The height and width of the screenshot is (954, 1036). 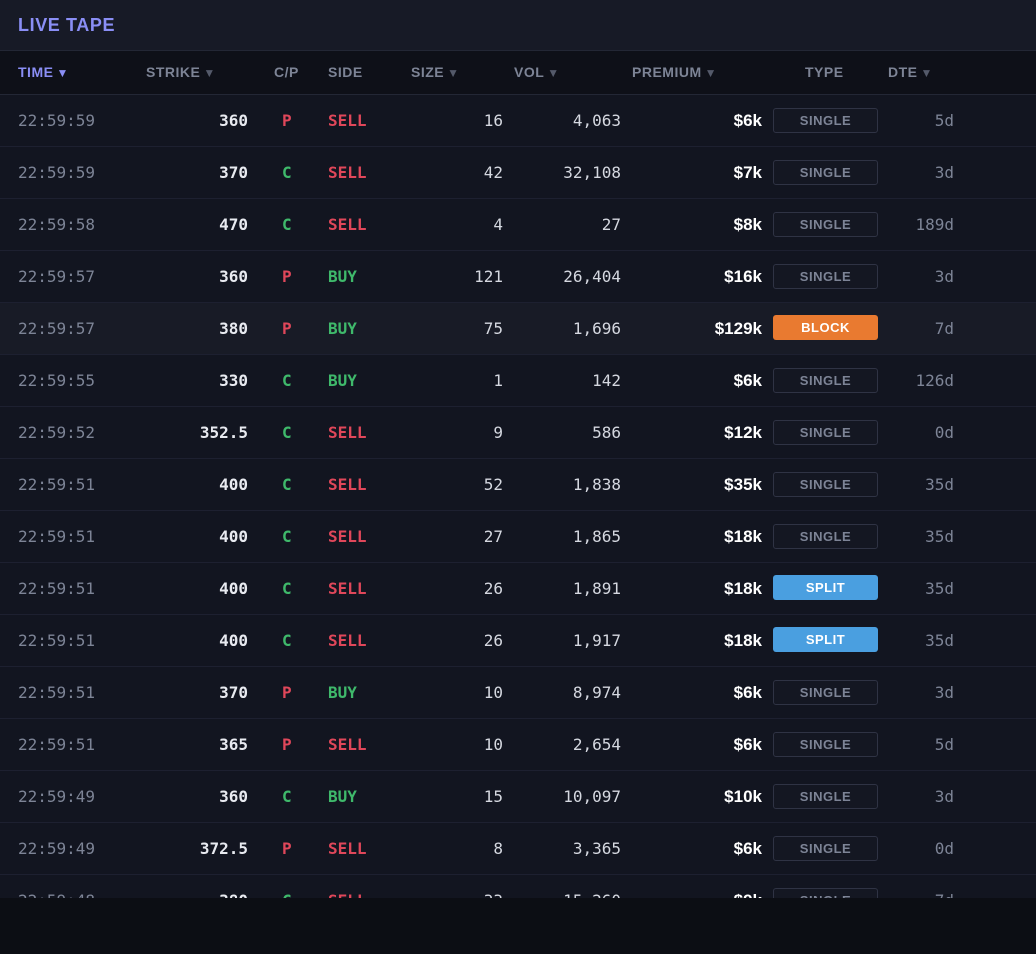 What do you see at coordinates (667, 72) in the screenshot?
I see `column-label: PREMIUM` at bounding box center [667, 72].